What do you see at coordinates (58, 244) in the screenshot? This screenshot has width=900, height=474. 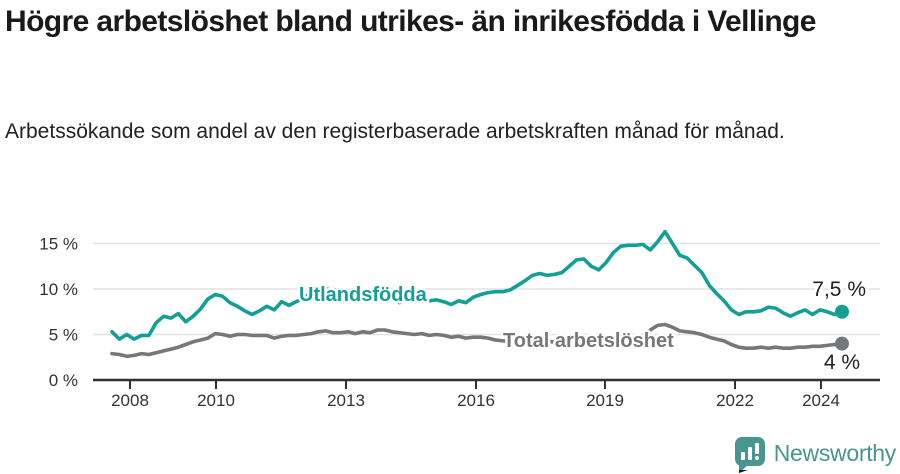 I see `y-tick-label-15: 15 %` at bounding box center [58, 244].